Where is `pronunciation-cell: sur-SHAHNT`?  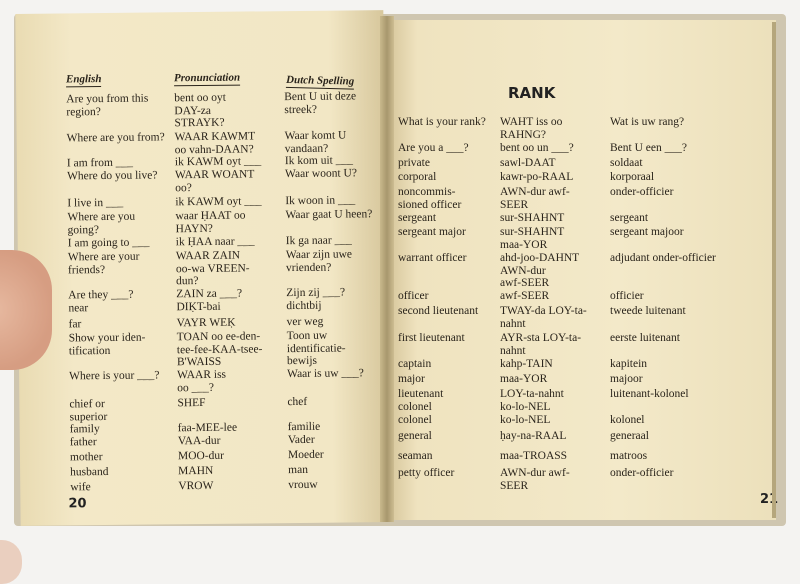
pronunciation-cell: sur-SHAHNT is located at coordinates (532, 218).